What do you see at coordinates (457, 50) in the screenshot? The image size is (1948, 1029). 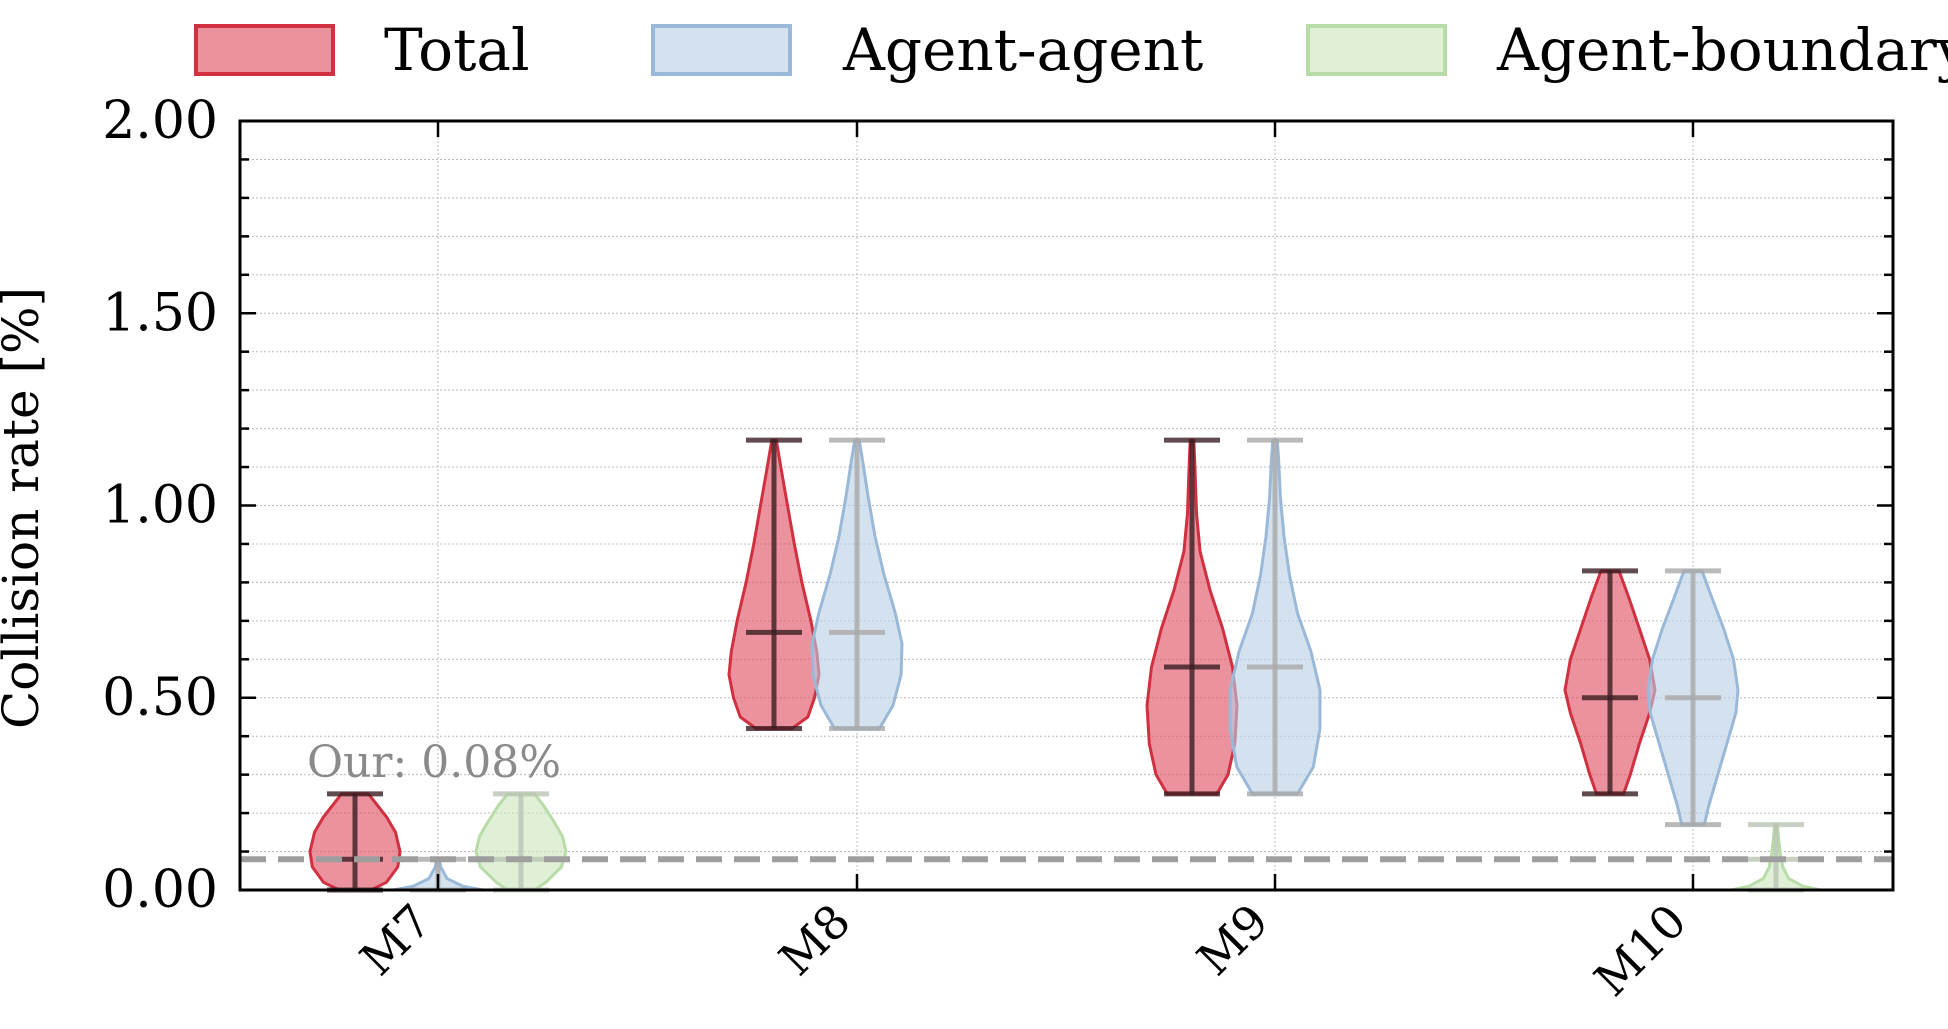 I see `legend-label: Total` at bounding box center [457, 50].